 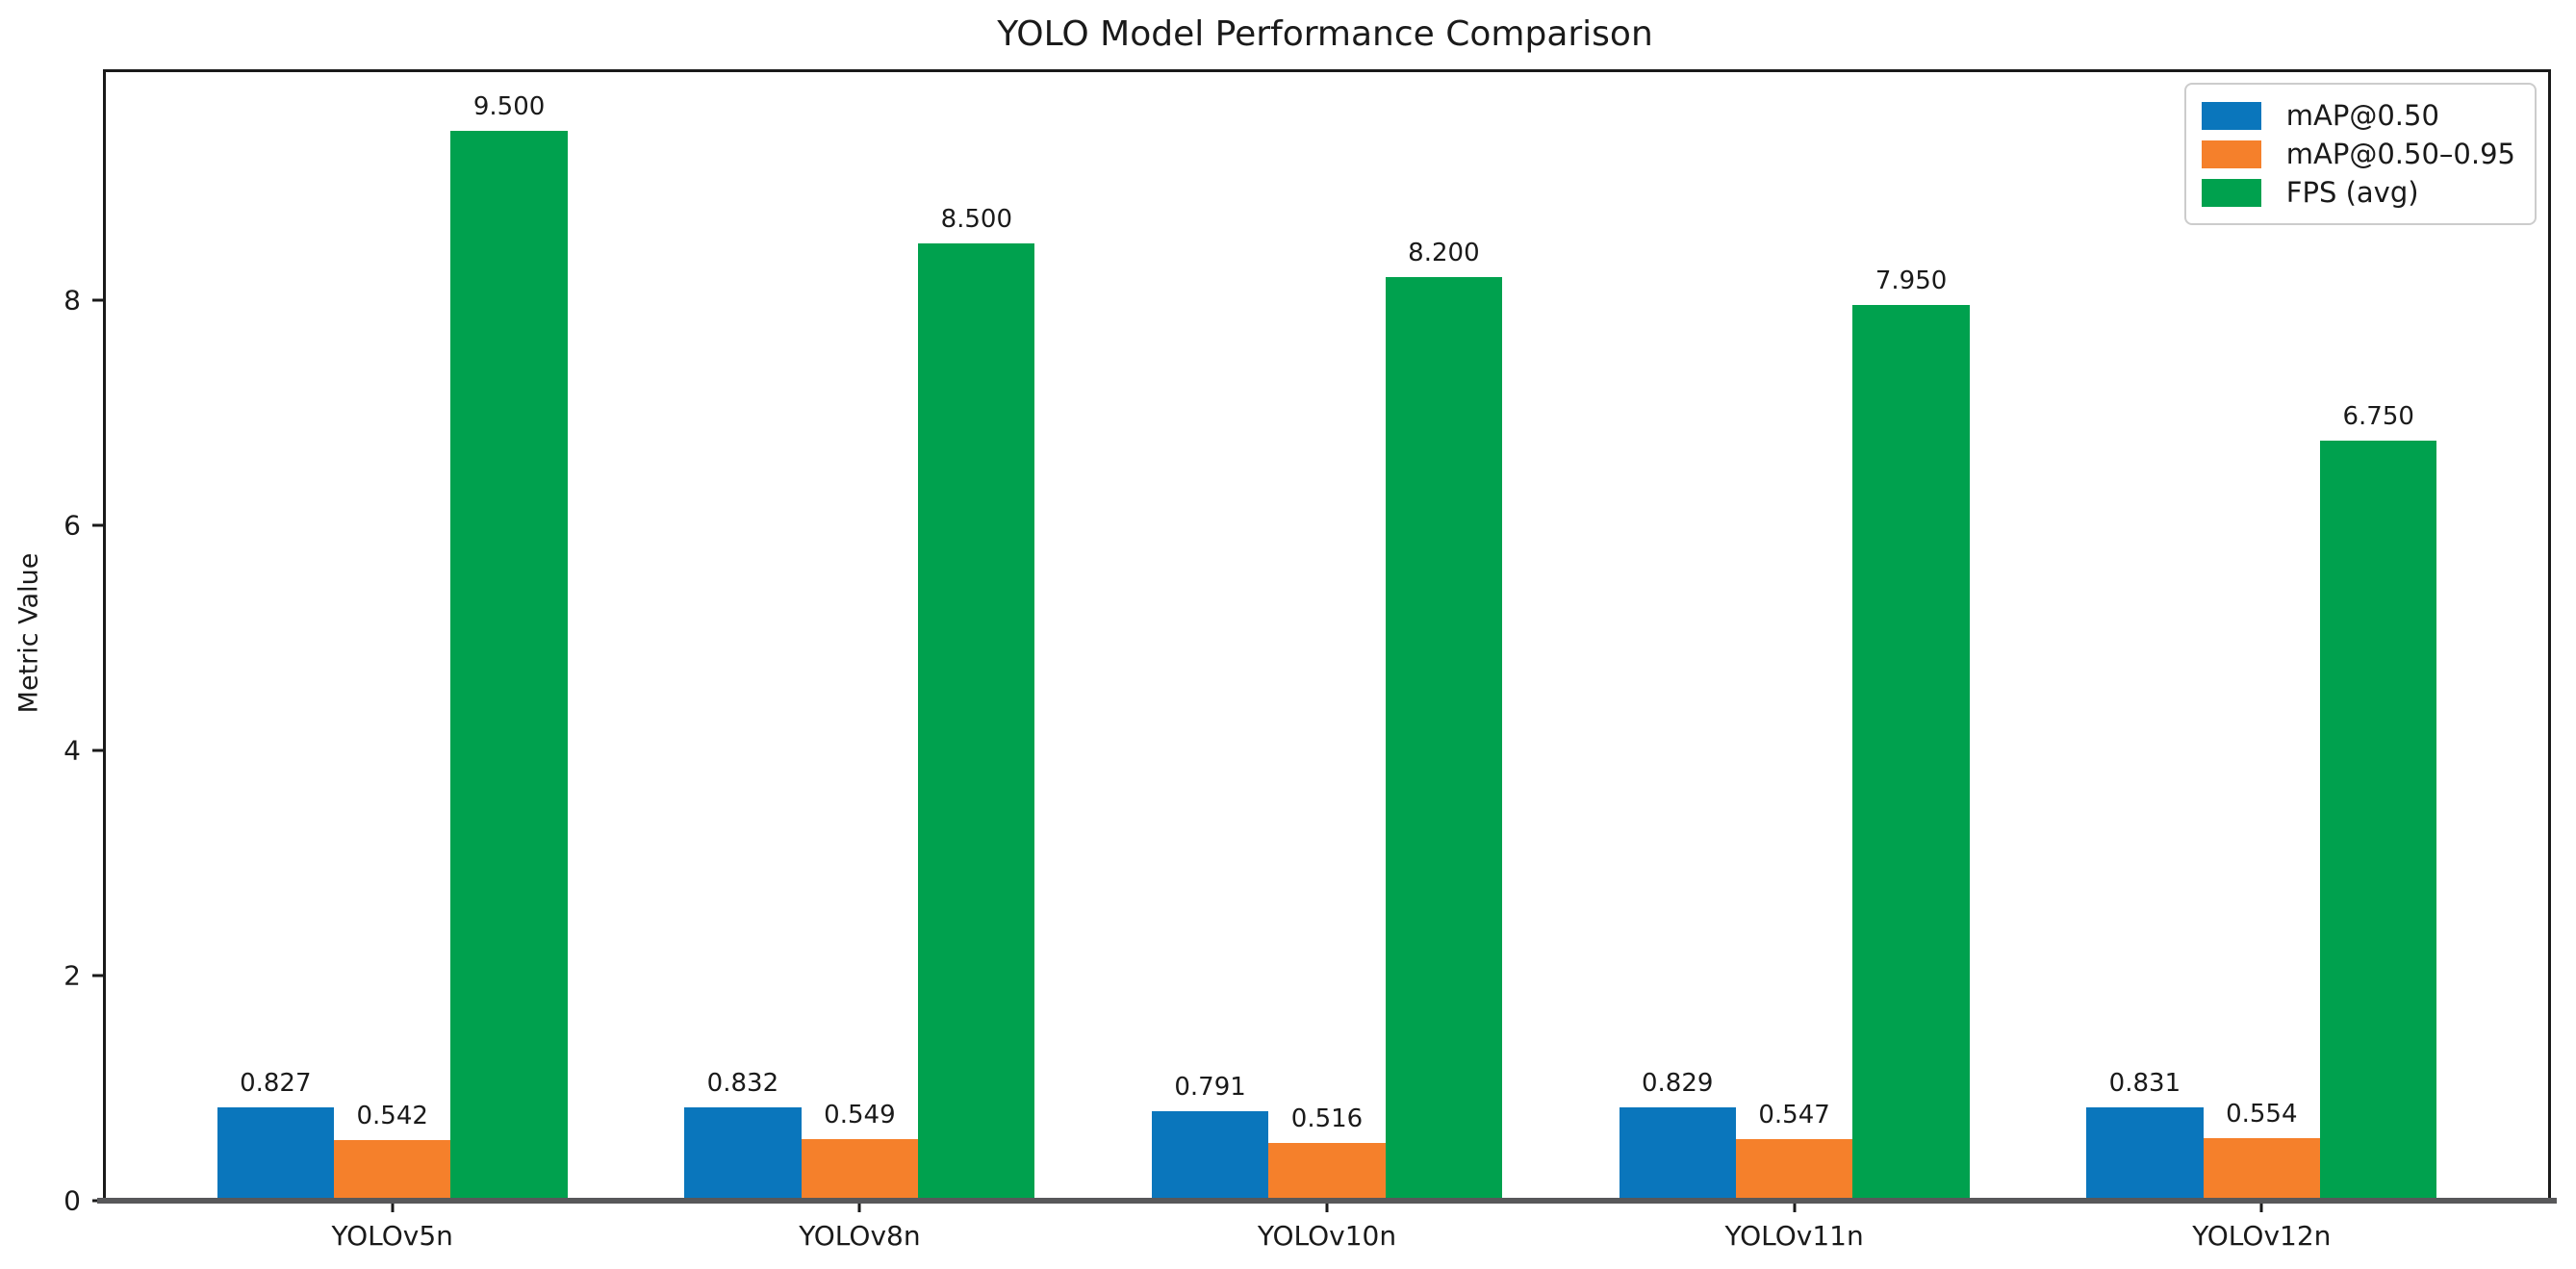 I want to click on x-axis-line, so click(x=1327, y=1201).